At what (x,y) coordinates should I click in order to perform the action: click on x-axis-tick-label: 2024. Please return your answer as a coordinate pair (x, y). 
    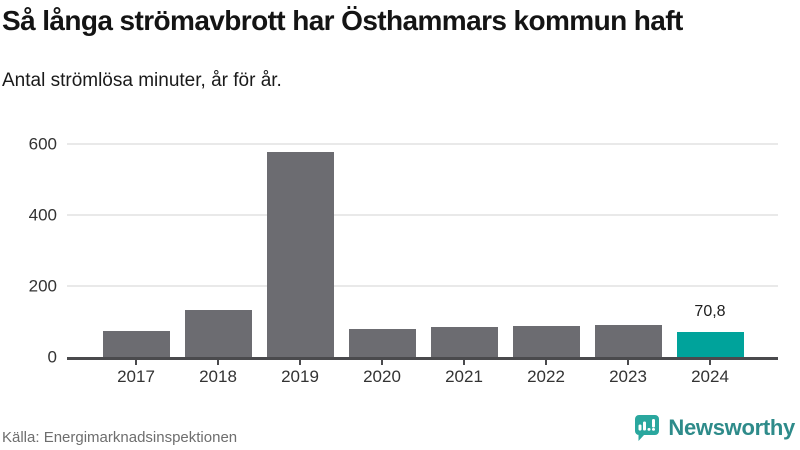
    Looking at the image, I should click on (710, 376).